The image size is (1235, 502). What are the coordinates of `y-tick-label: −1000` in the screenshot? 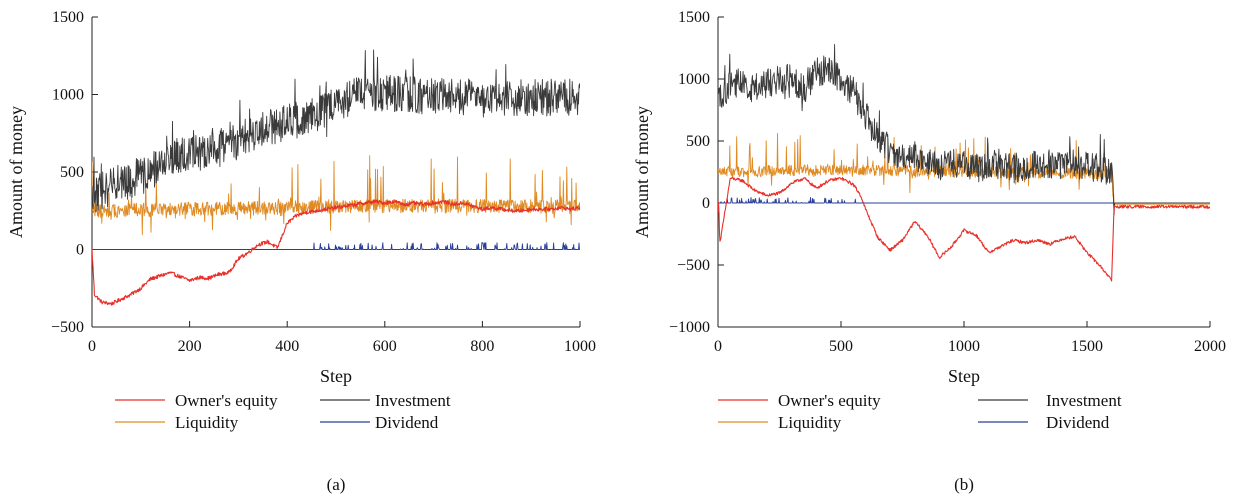 It's located at (689, 327).